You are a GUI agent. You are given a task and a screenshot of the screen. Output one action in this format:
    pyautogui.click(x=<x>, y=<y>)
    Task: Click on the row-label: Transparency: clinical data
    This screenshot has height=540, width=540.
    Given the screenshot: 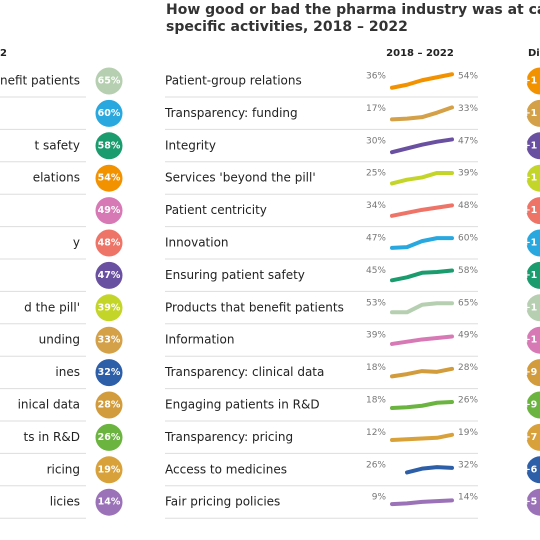 What is the action you would take?
    pyautogui.click(x=244, y=372)
    